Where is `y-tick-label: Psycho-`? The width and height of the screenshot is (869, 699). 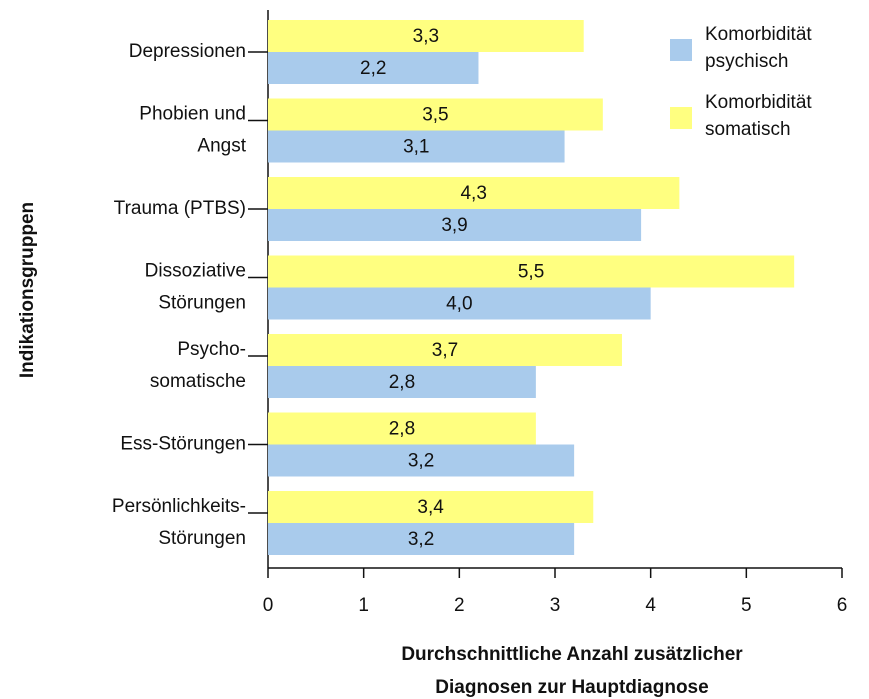 y-tick-label: Psycho- is located at coordinates (211, 349).